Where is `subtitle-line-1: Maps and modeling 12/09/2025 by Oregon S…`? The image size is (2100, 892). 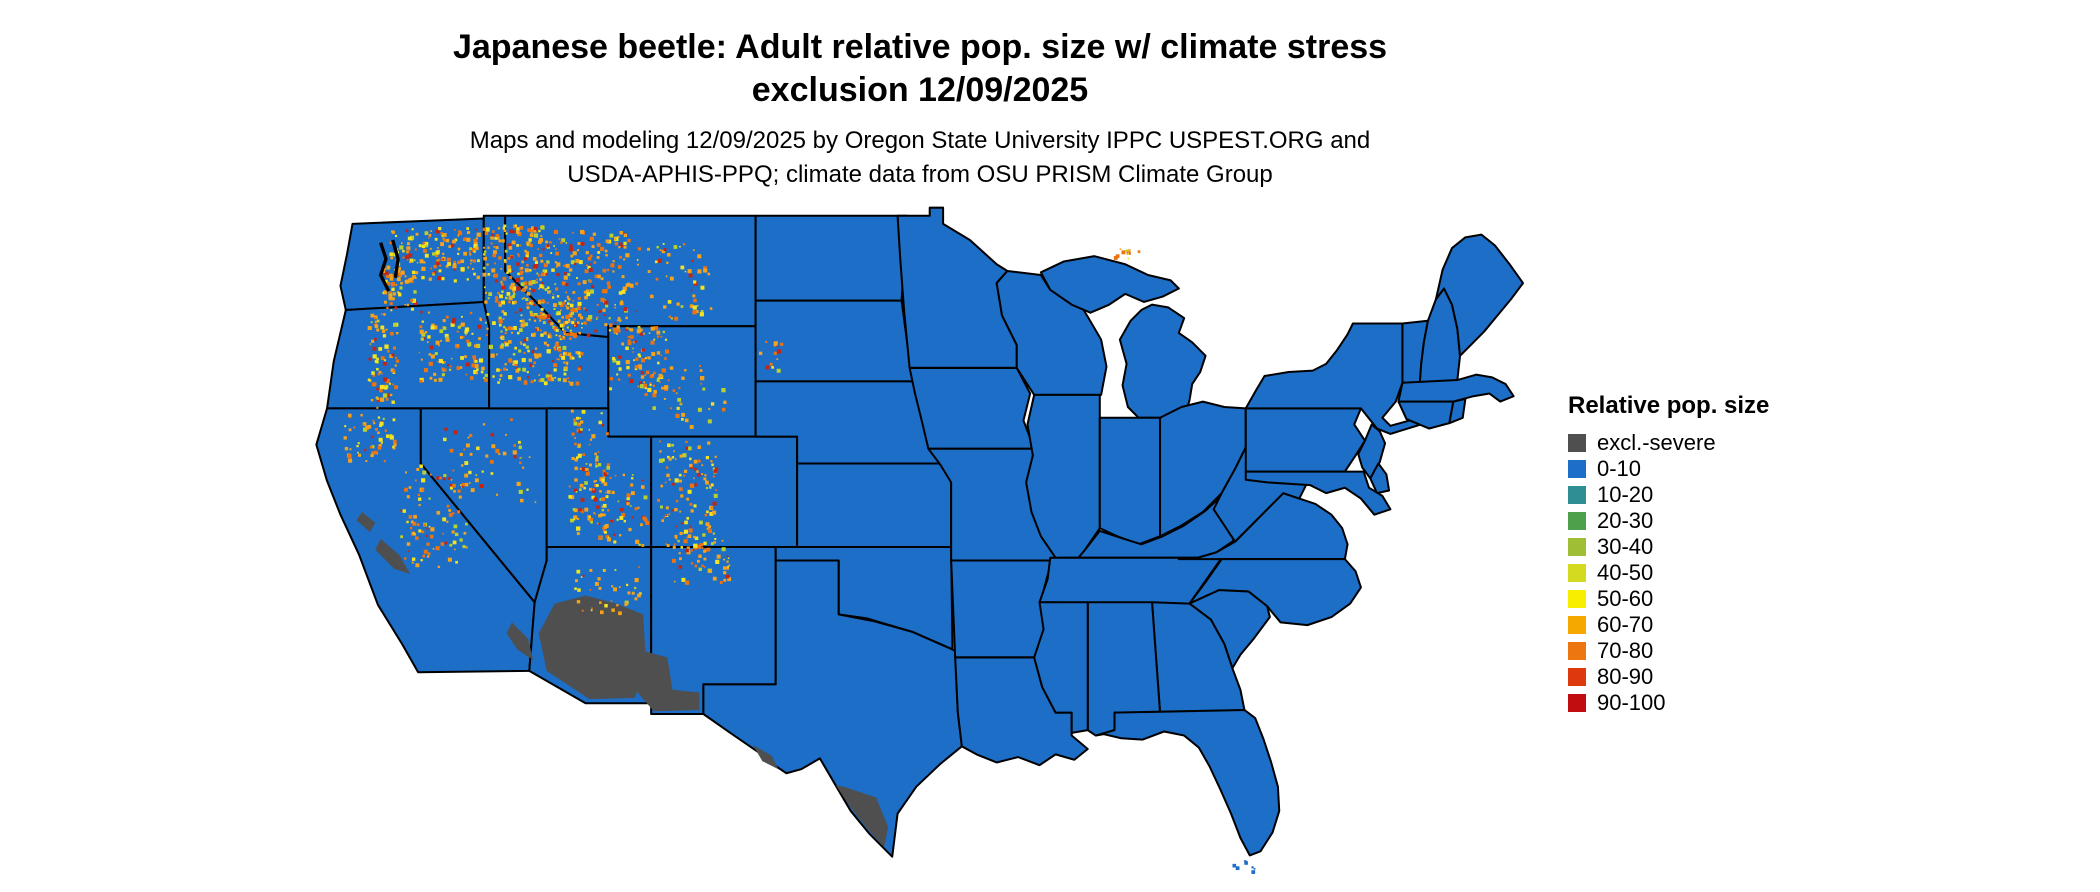
subtitle-line-1: Maps and modeling 12/09/2025 by Oregon S… is located at coordinates (920, 140).